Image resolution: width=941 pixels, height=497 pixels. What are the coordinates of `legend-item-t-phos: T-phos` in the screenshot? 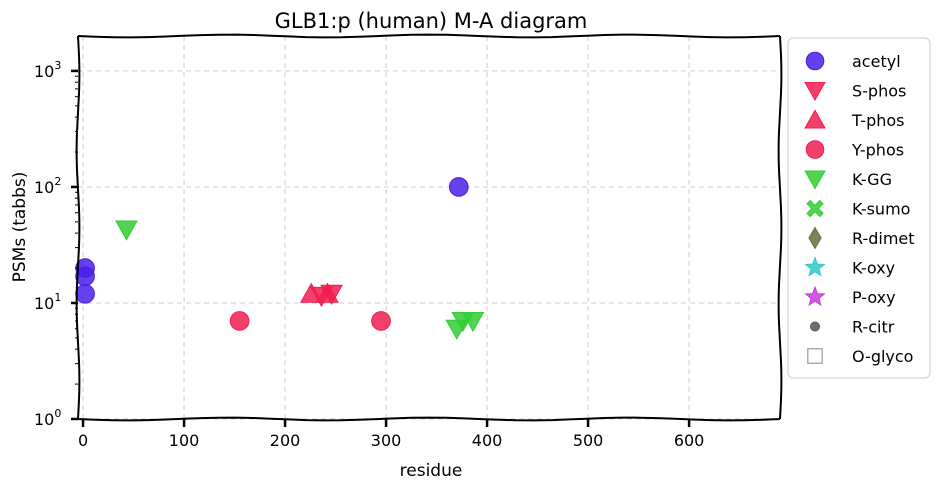 It's located at (854, 119).